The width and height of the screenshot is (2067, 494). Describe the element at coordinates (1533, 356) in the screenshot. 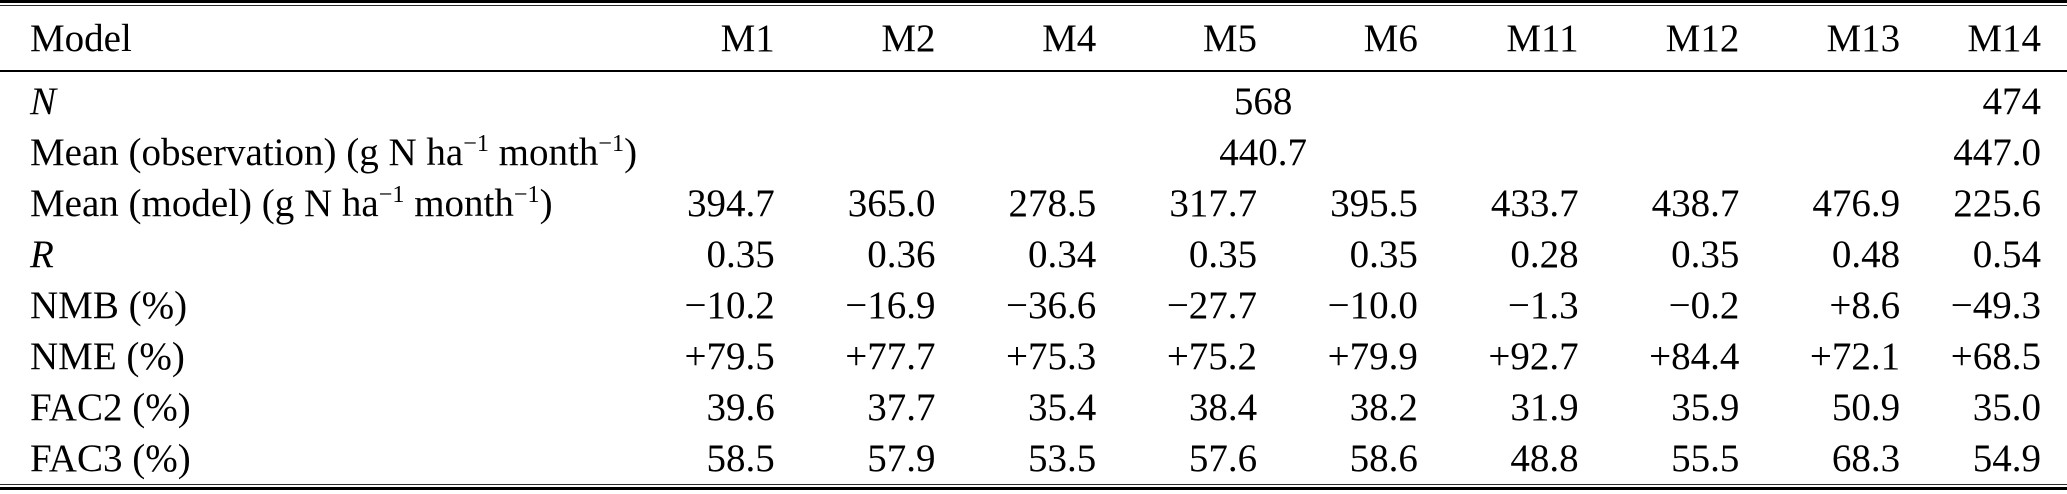

I see `cell-m11: +92.7` at that location.